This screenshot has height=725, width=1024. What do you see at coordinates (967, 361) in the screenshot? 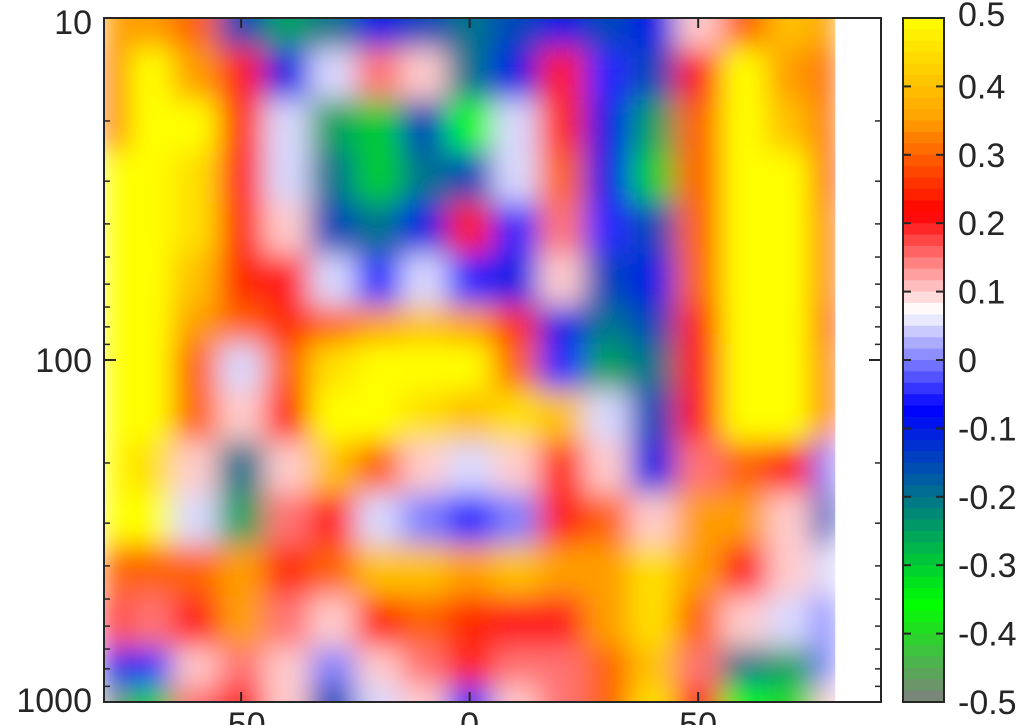
I see `colorbar-tick-label: 0` at bounding box center [967, 361].